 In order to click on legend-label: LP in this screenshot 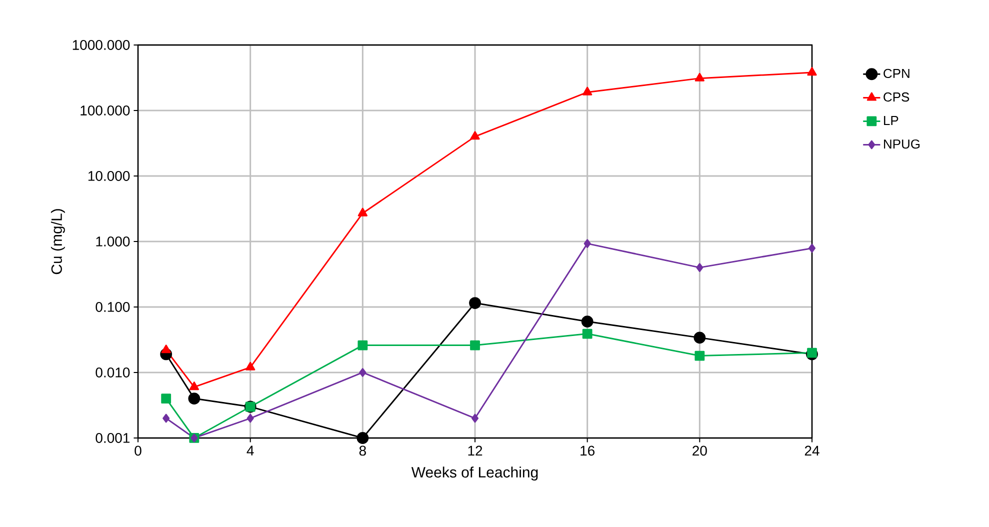, I will do `click(891, 120)`.